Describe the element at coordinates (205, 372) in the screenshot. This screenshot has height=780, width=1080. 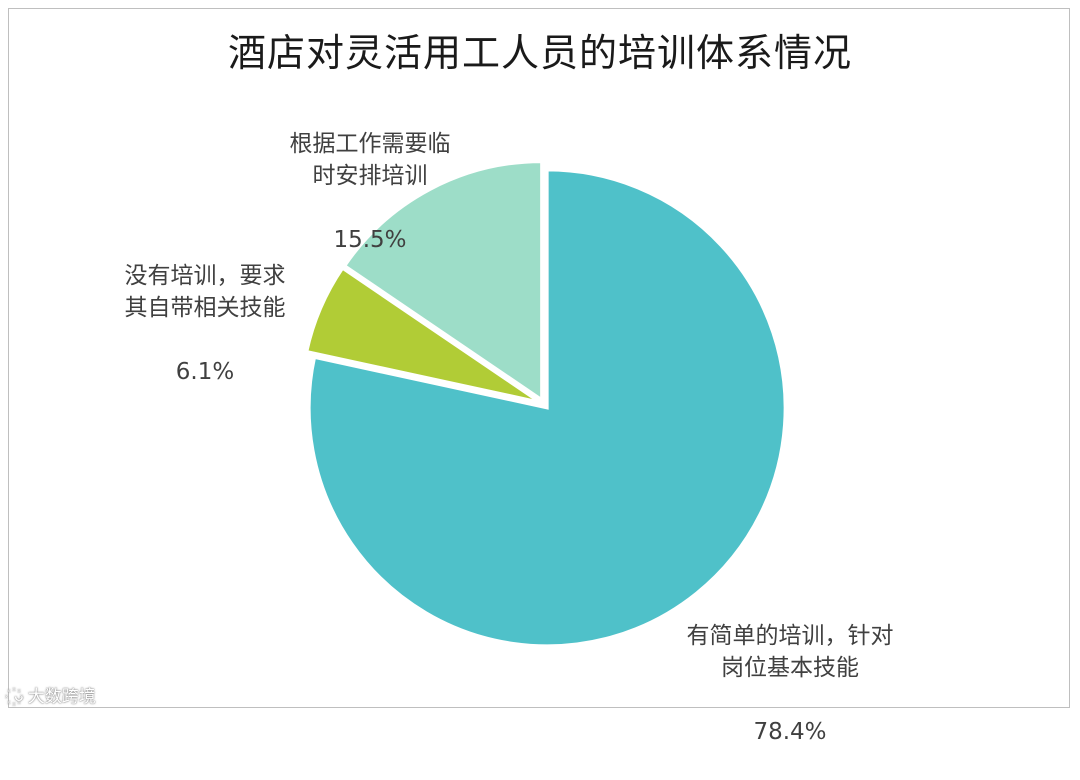
I see `slice-label-1-value: 6.1%` at that location.